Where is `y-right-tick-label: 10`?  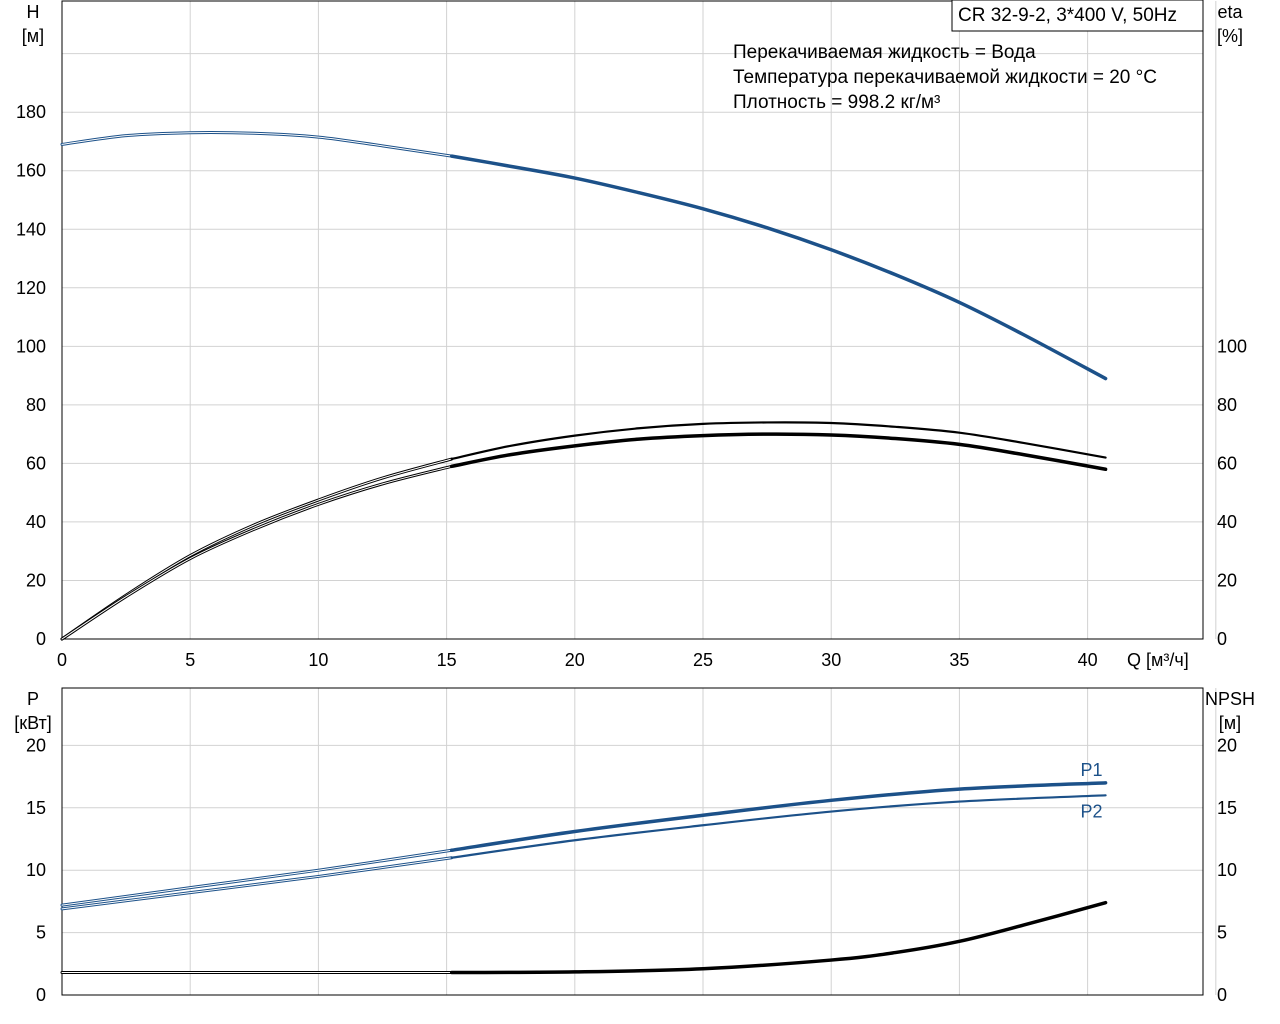
y-right-tick-label: 10 is located at coordinates (1227, 870).